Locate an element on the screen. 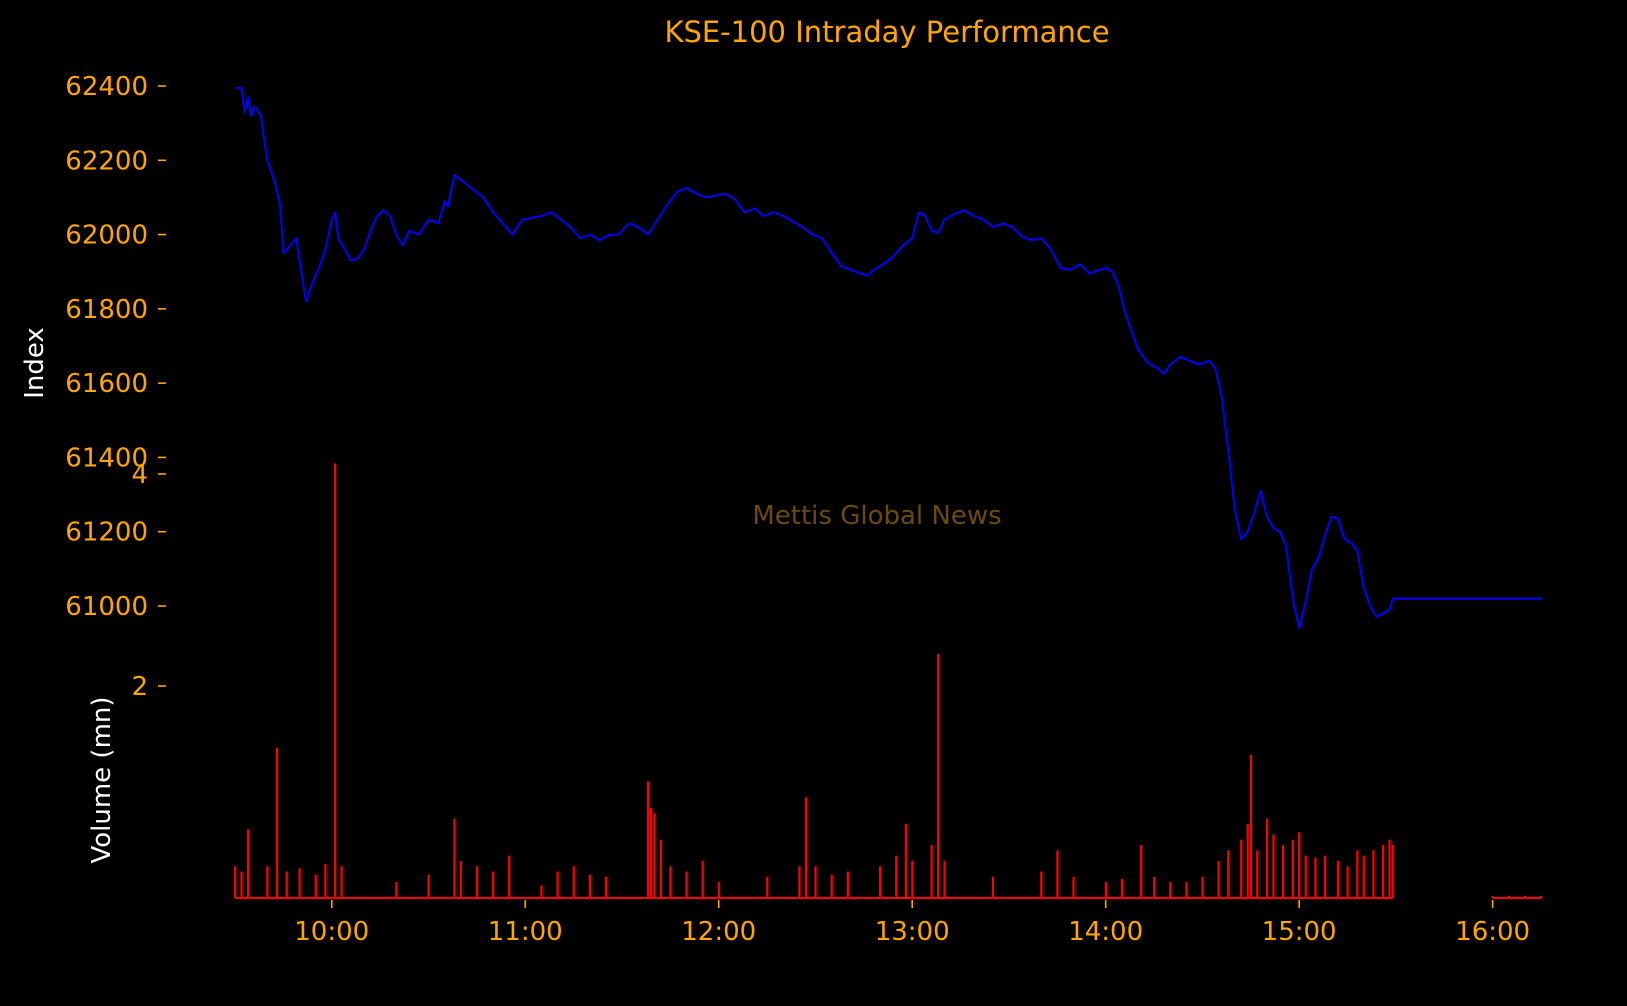  index-y-tick-label: 61400 is located at coordinates (106, 458).